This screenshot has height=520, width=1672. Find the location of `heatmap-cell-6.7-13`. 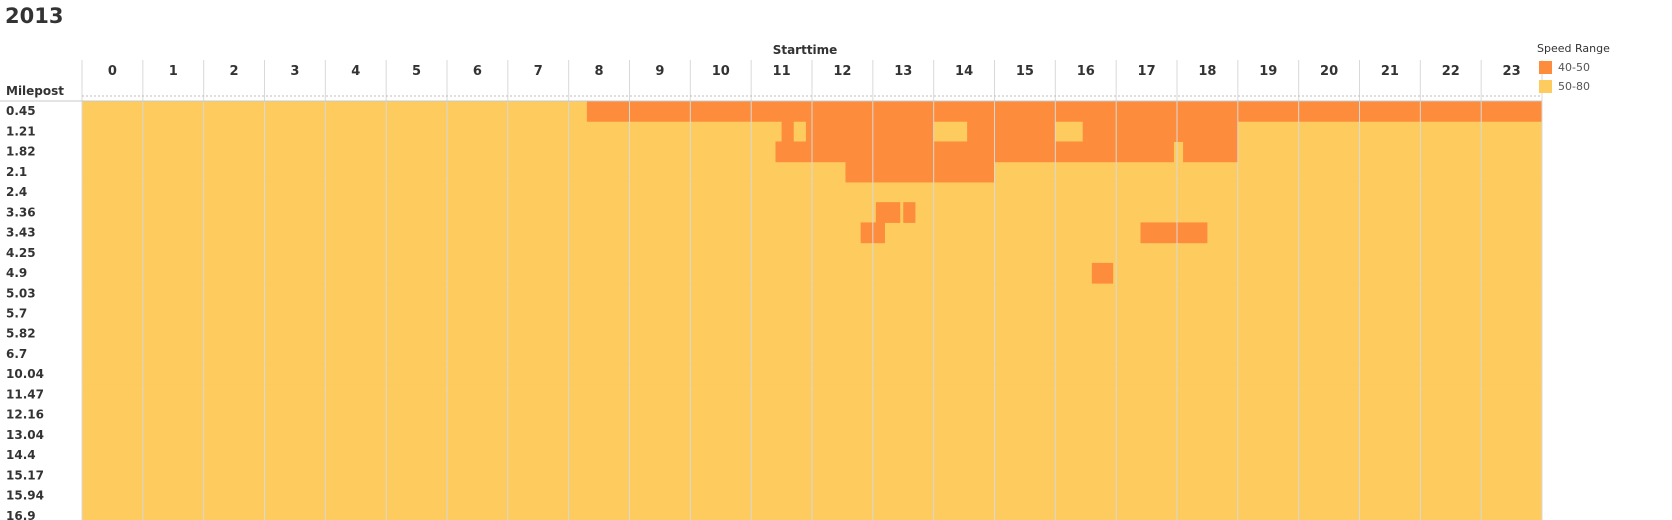

heatmap-cell-6.7-13 is located at coordinates (903, 354).